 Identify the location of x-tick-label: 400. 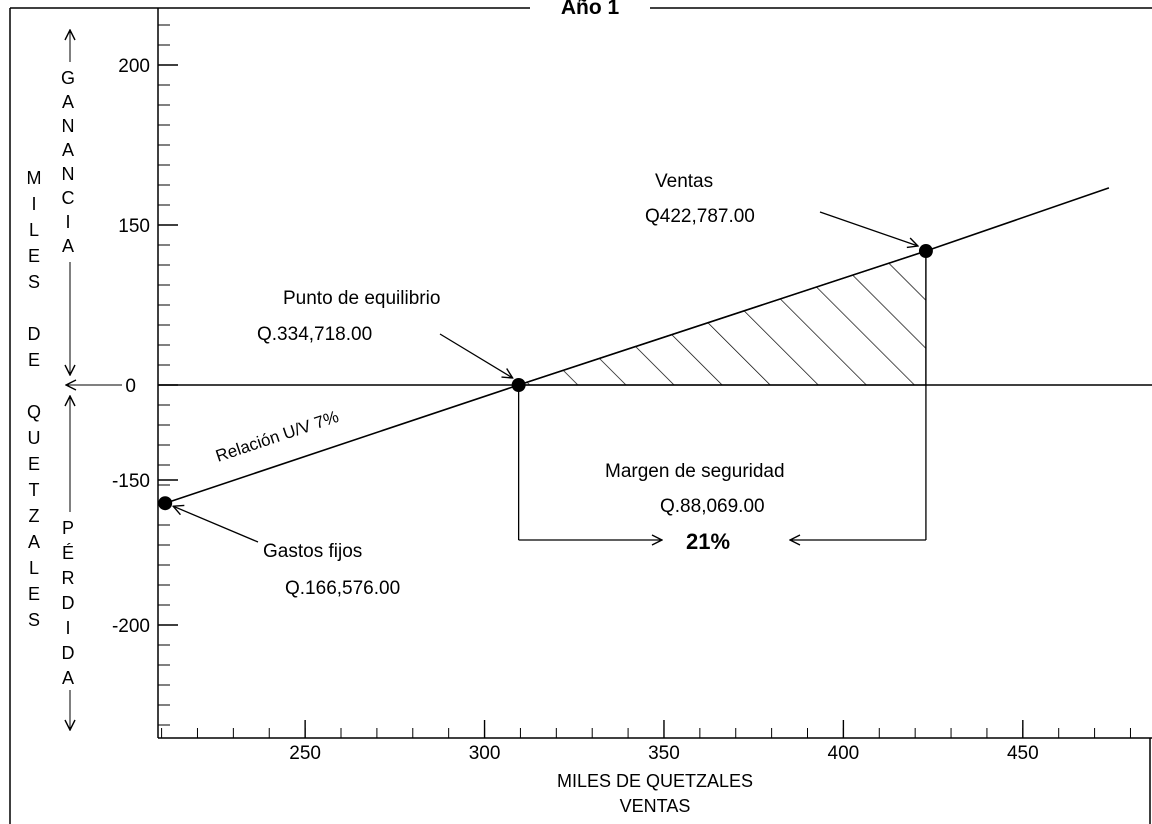
(844, 753).